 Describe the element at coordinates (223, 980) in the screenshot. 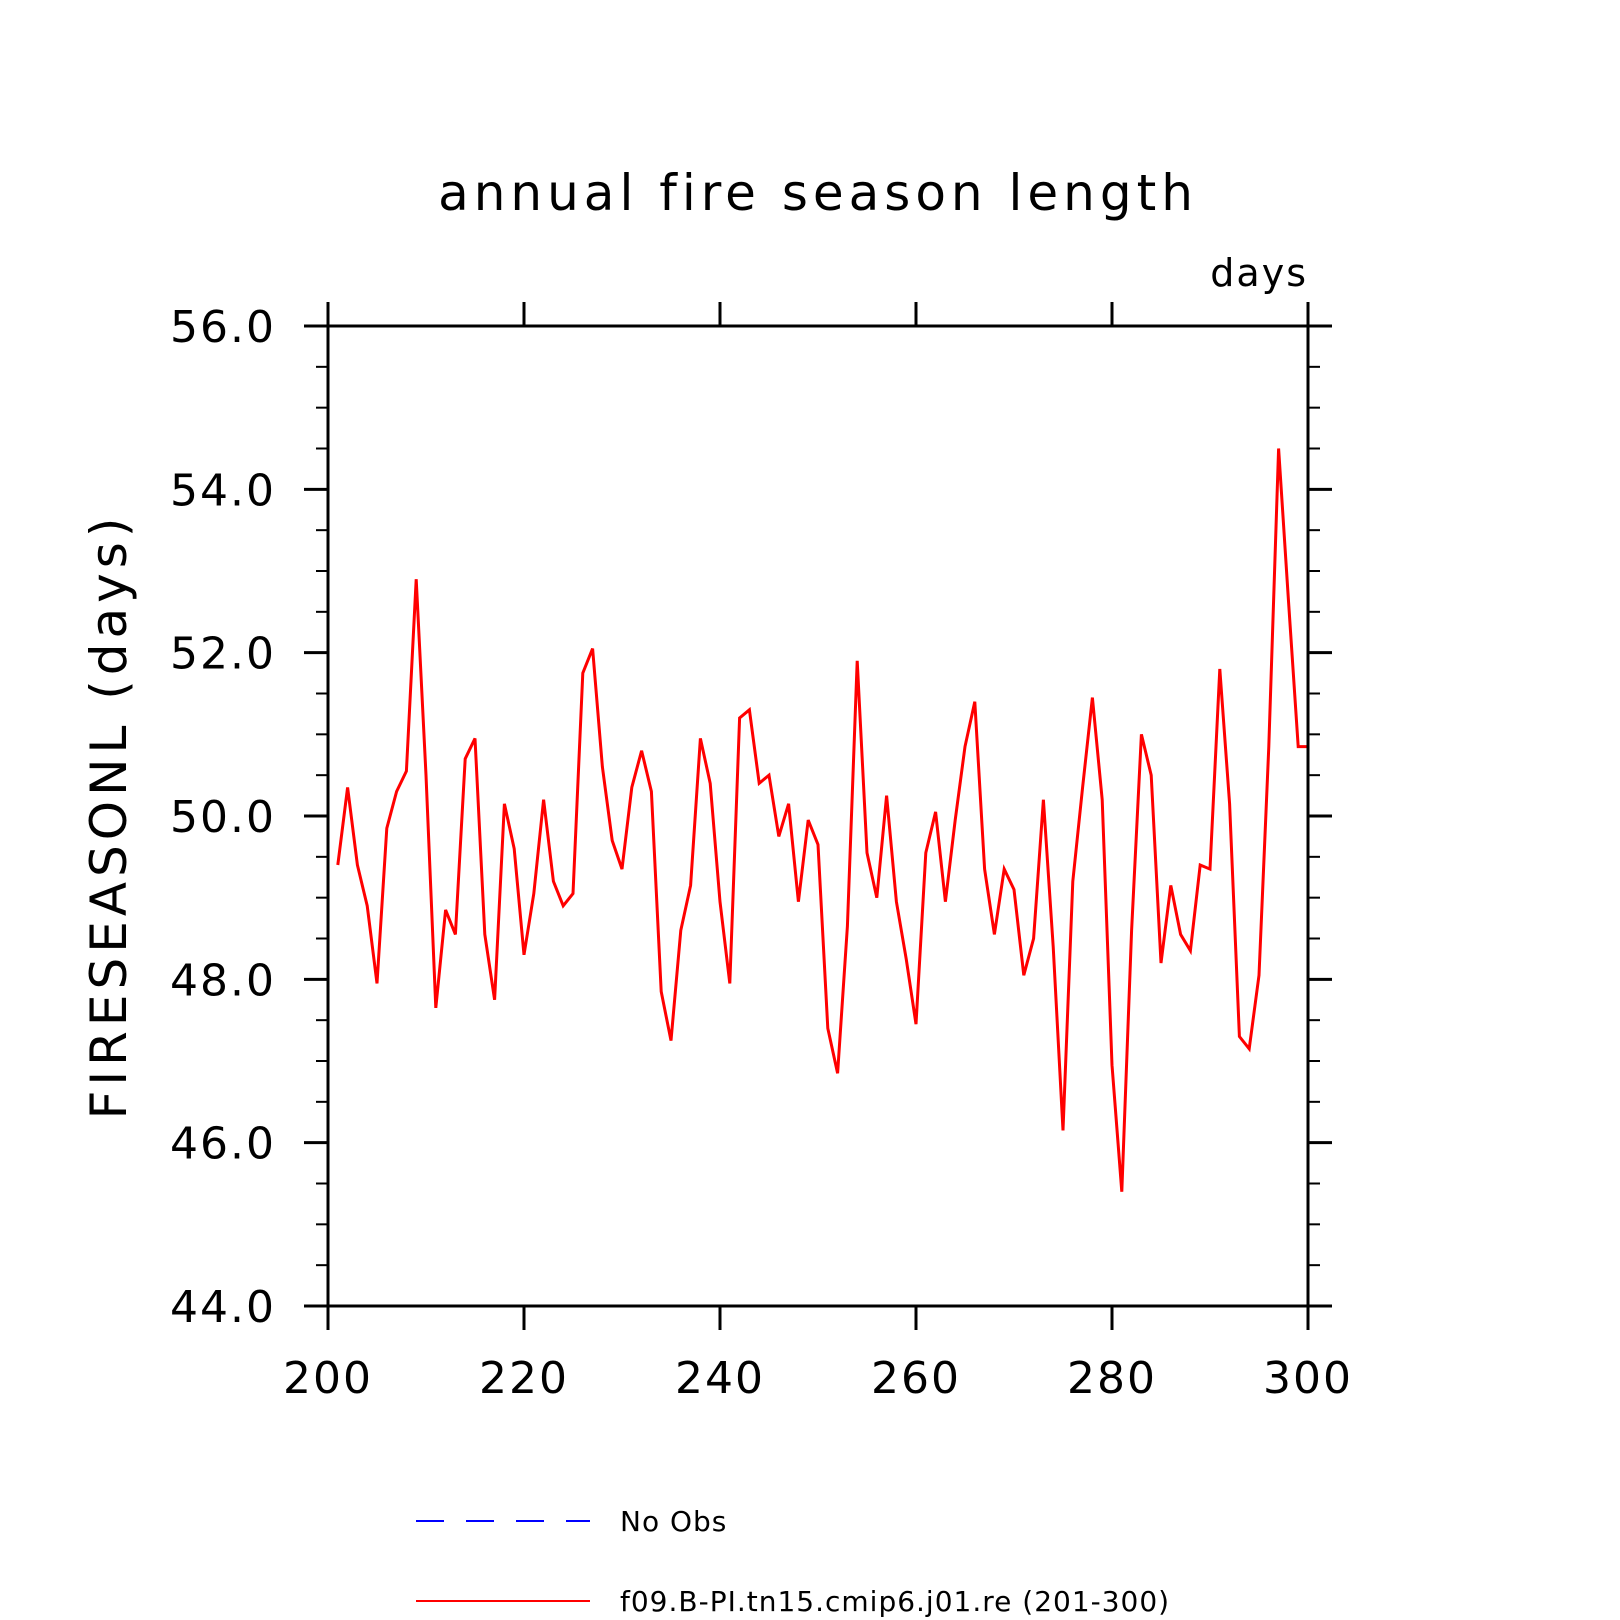

I see `y-tick-label: 48.0` at that location.